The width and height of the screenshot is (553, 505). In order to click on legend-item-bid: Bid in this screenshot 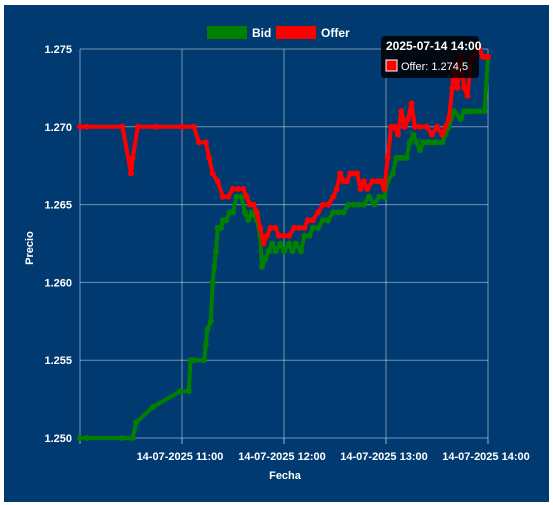, I will do `click(239, 33)`.